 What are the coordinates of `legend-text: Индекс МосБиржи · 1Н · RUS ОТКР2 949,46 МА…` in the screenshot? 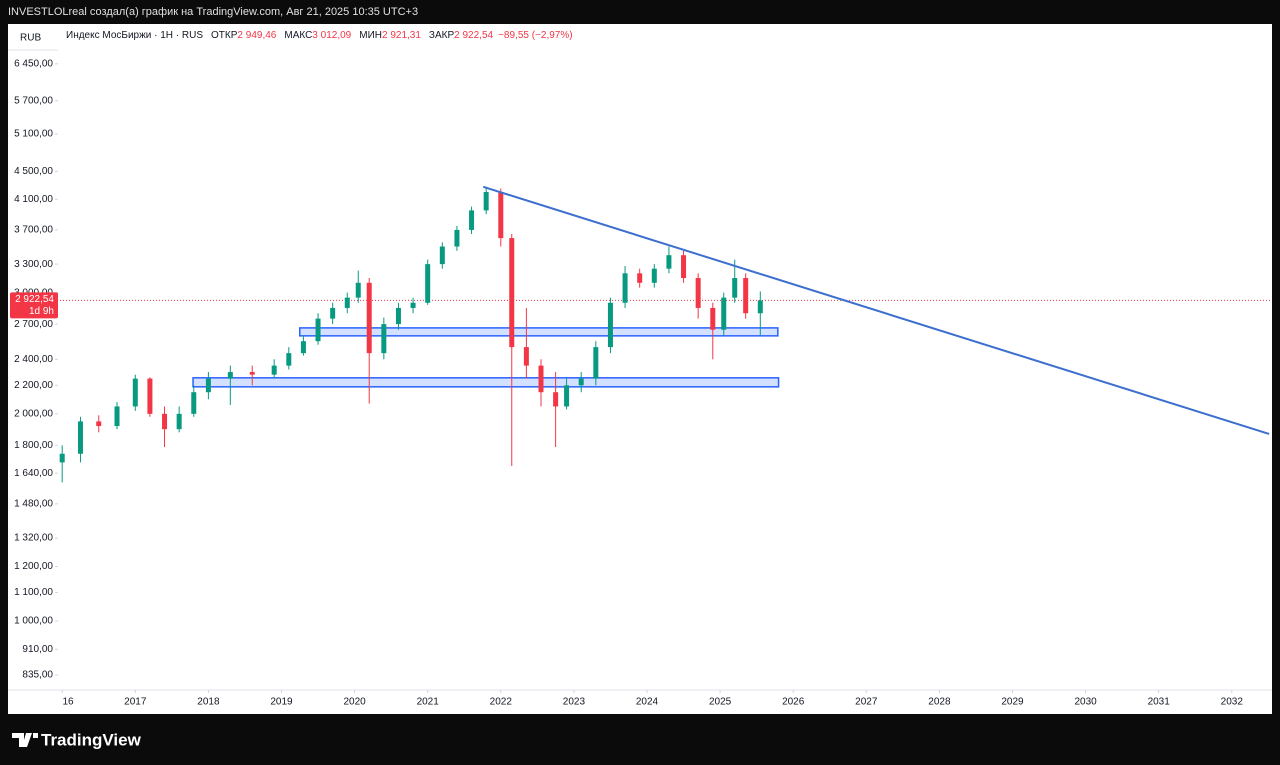 It's located at (319, 35).